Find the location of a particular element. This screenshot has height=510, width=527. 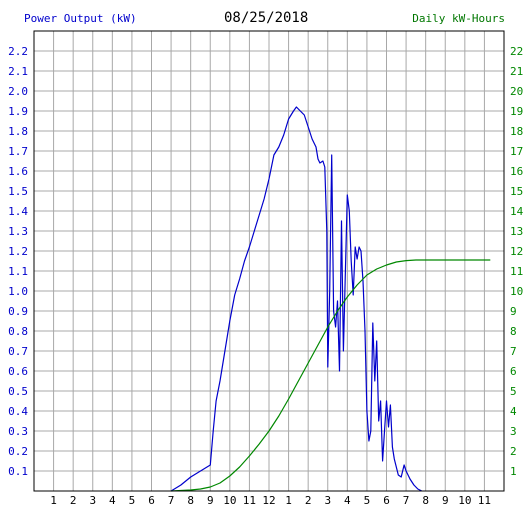

left-axis-title: Power Output (kW) is located at coordinates (80, 18).